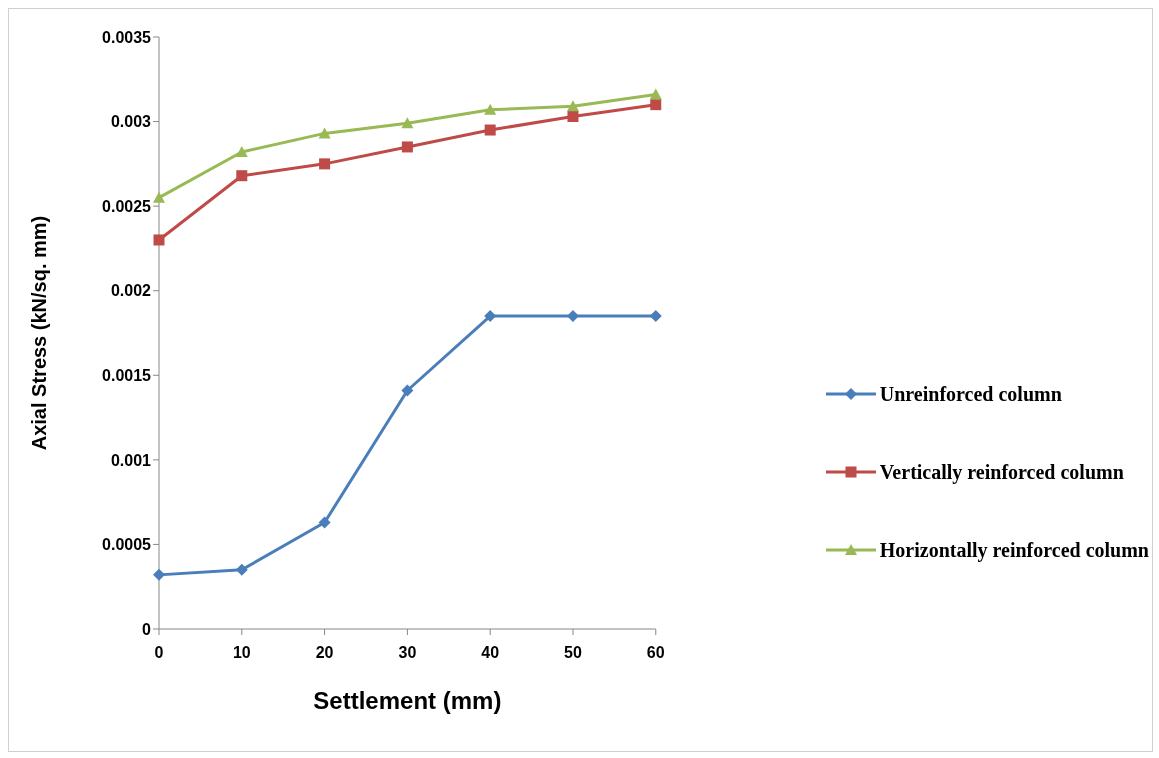 The width and height of the screenshot is (1159, 758). Describe the element at coordinates (147, 629) in the screenshot. I see `y-tick-label: 0` at that location.